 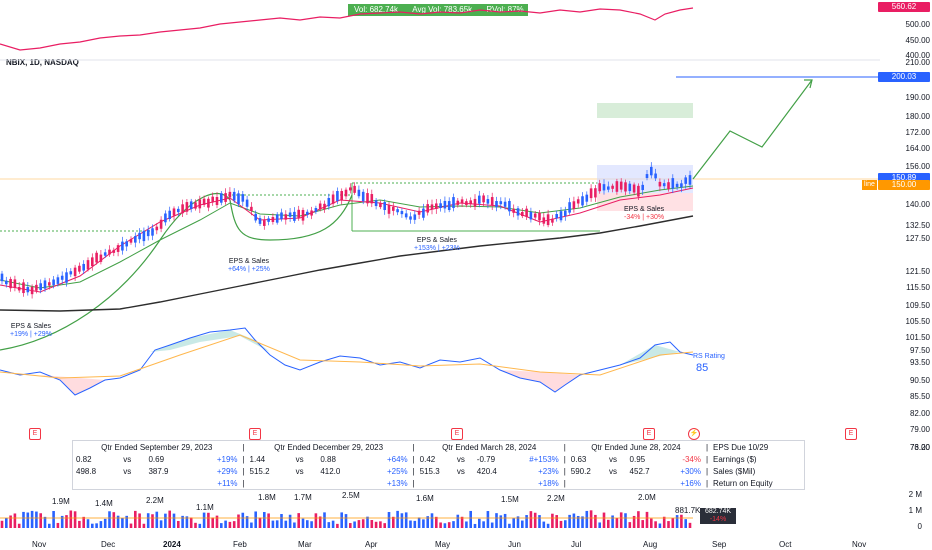 What do you see at coordinates (267, 497) in the screenshot?
I see `volume-peak-label: 1.8M` at bounding box center [267, 497].